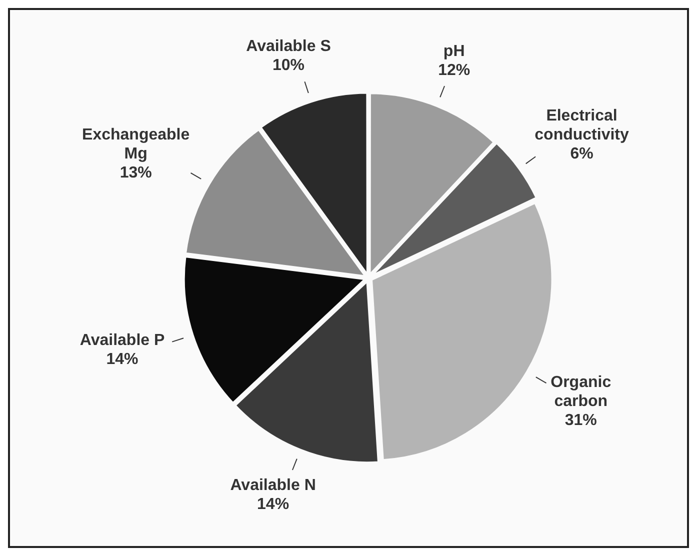 This screenshot has width=695, height=554. Describe the element at coordinates (273, 485) in the screenshot. I see `slice-label: Available N` at that location.